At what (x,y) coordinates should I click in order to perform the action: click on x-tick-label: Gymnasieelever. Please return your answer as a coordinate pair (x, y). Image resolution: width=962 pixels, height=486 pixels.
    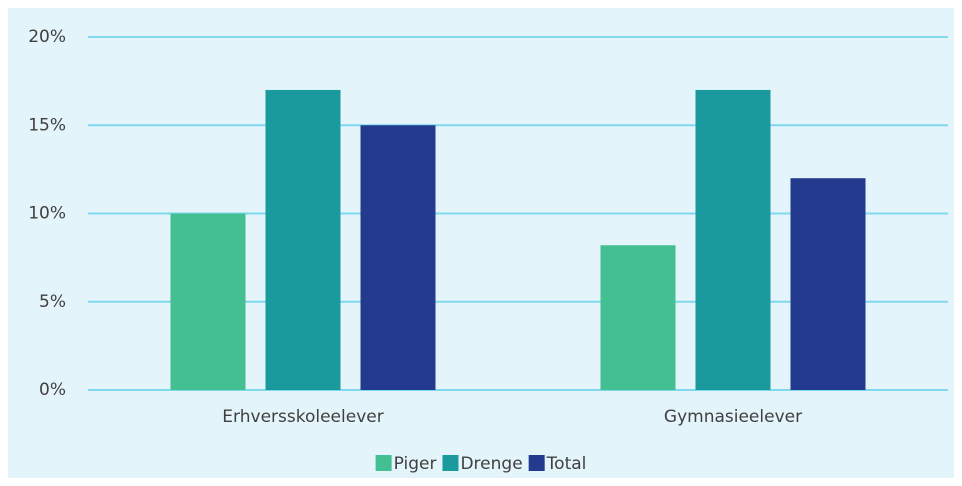
    Looking at the image, I should click on (733, 417).